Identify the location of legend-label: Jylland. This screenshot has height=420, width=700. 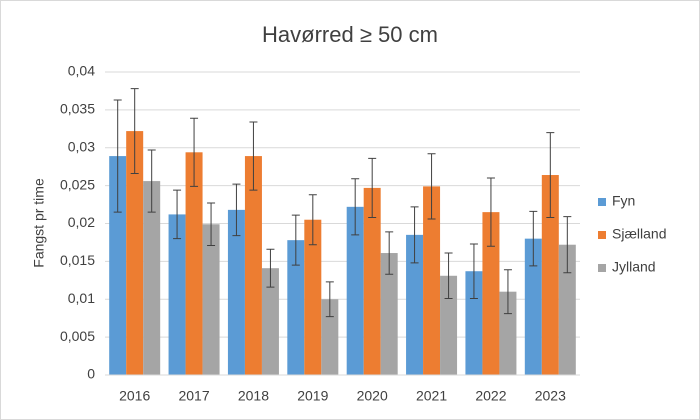
(634, 267).